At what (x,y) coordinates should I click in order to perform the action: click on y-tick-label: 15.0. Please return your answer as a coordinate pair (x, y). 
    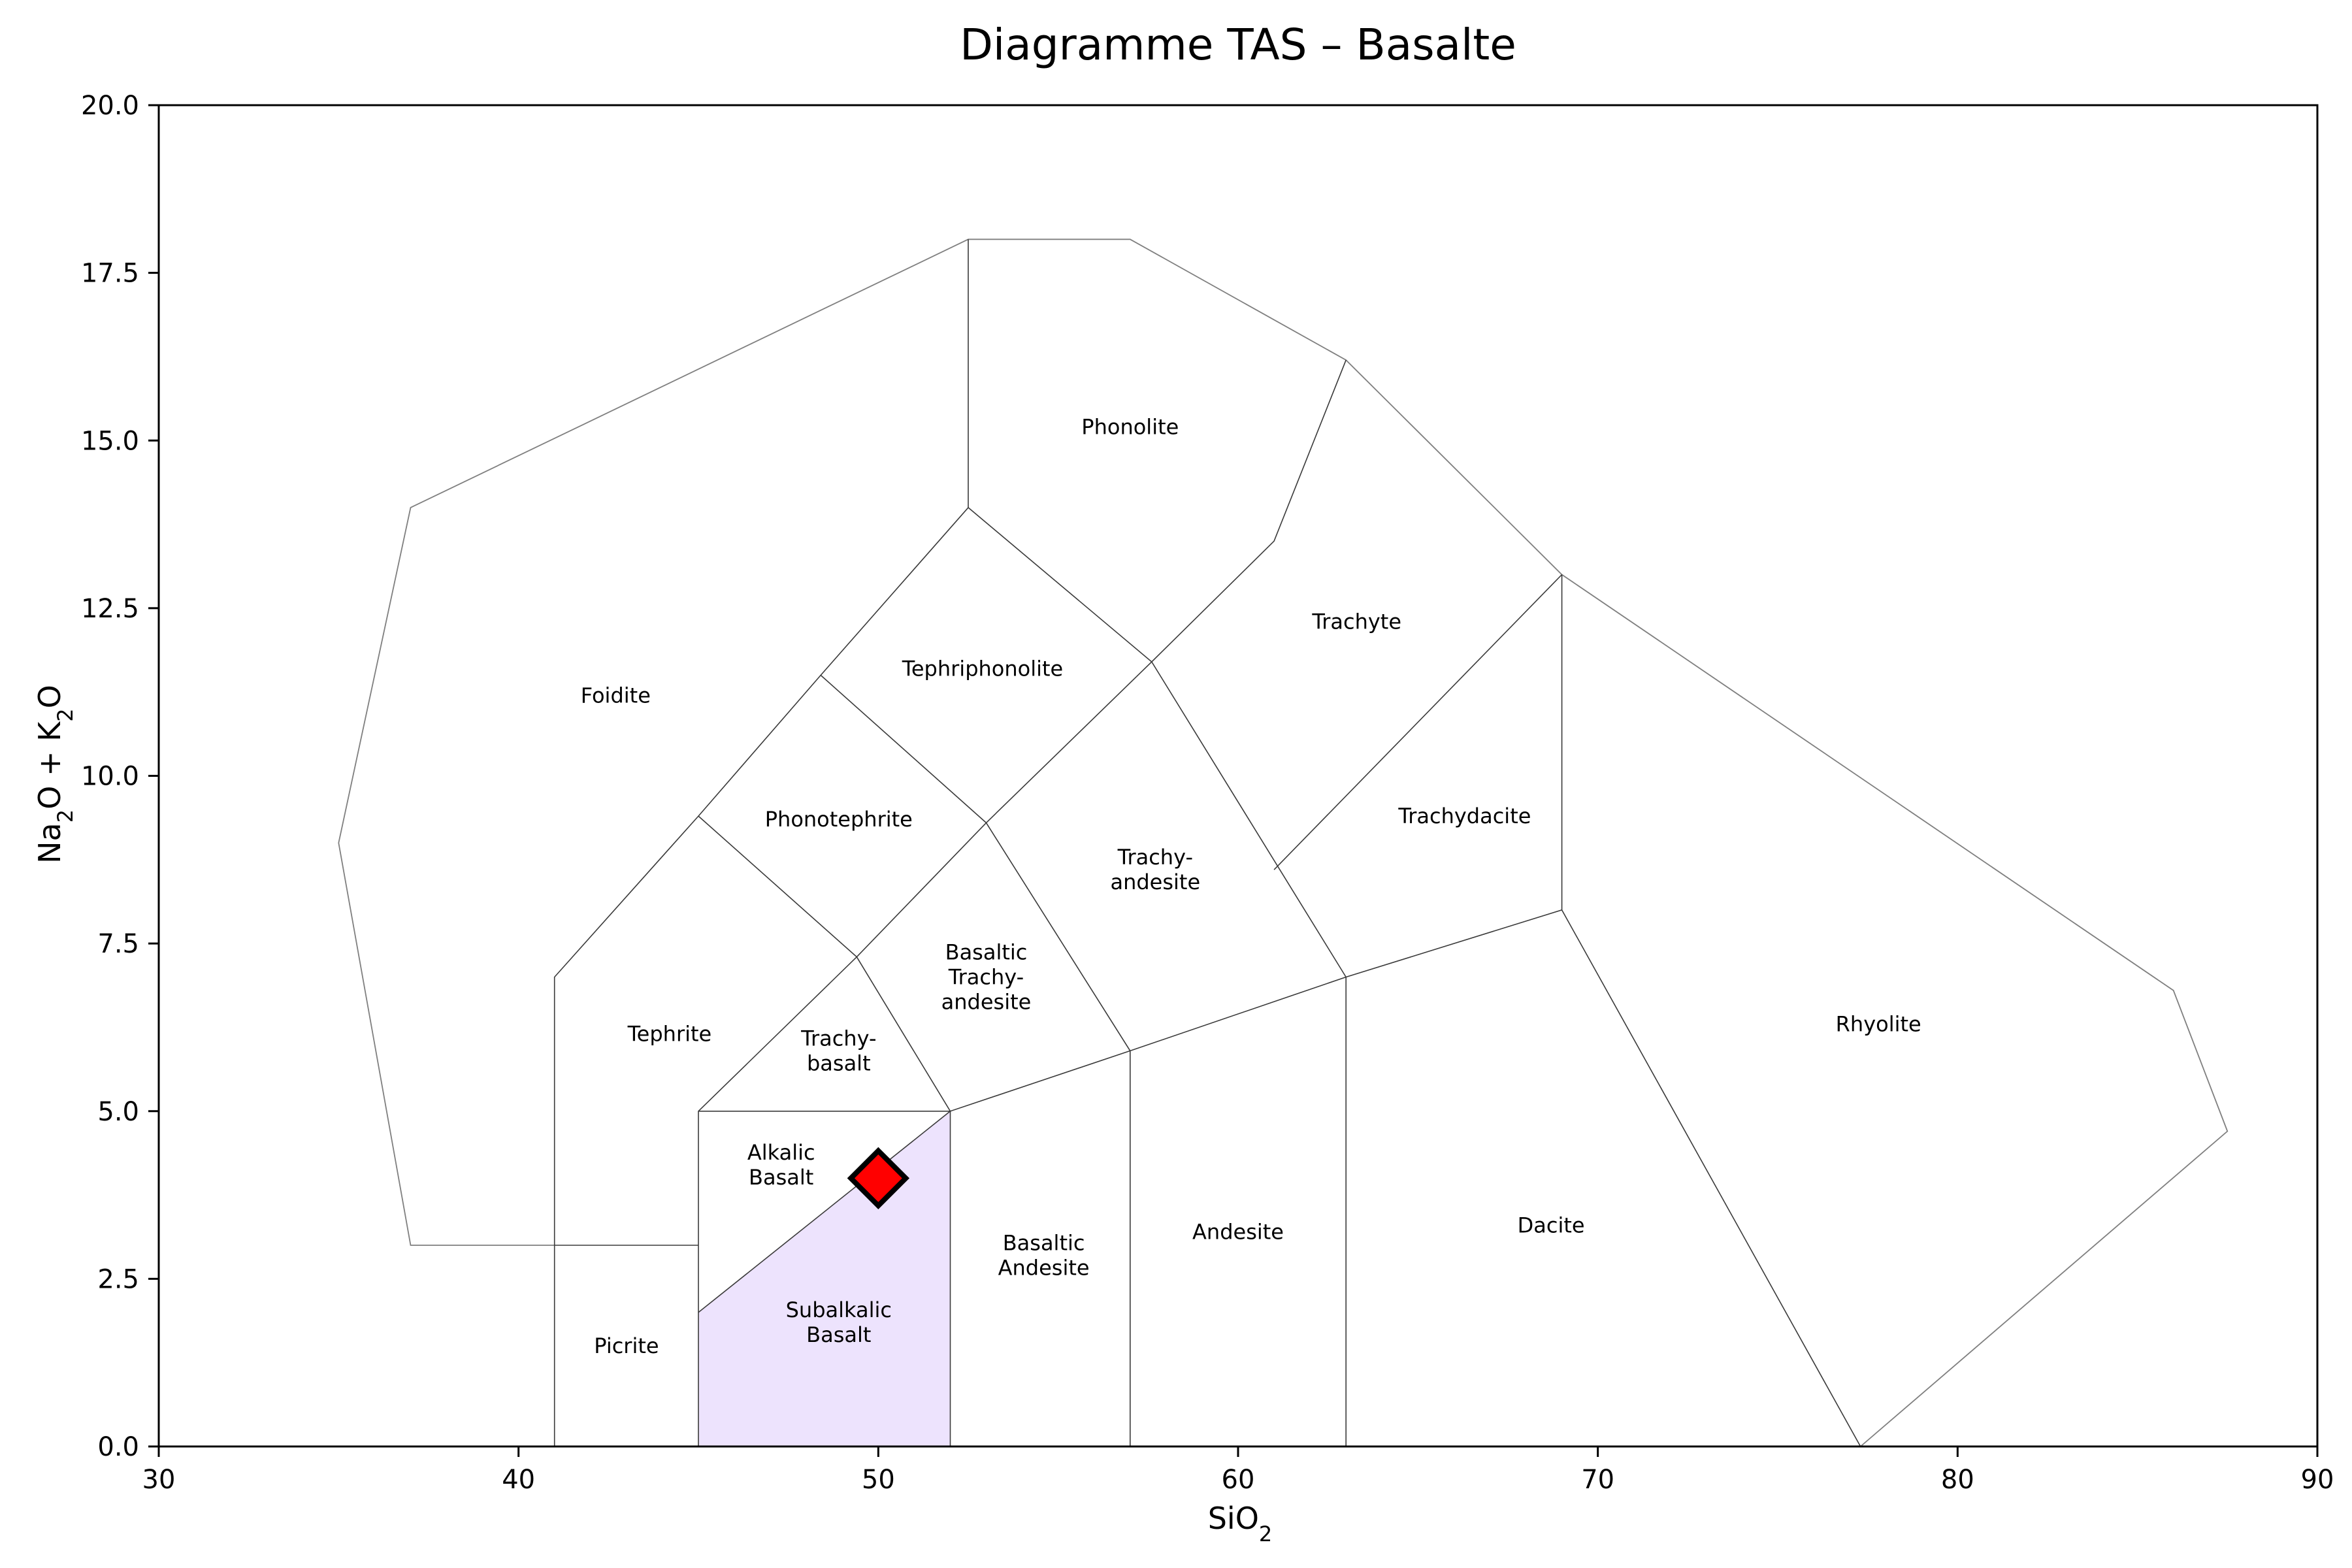
    Looking at the image, I should click on (110, 441).